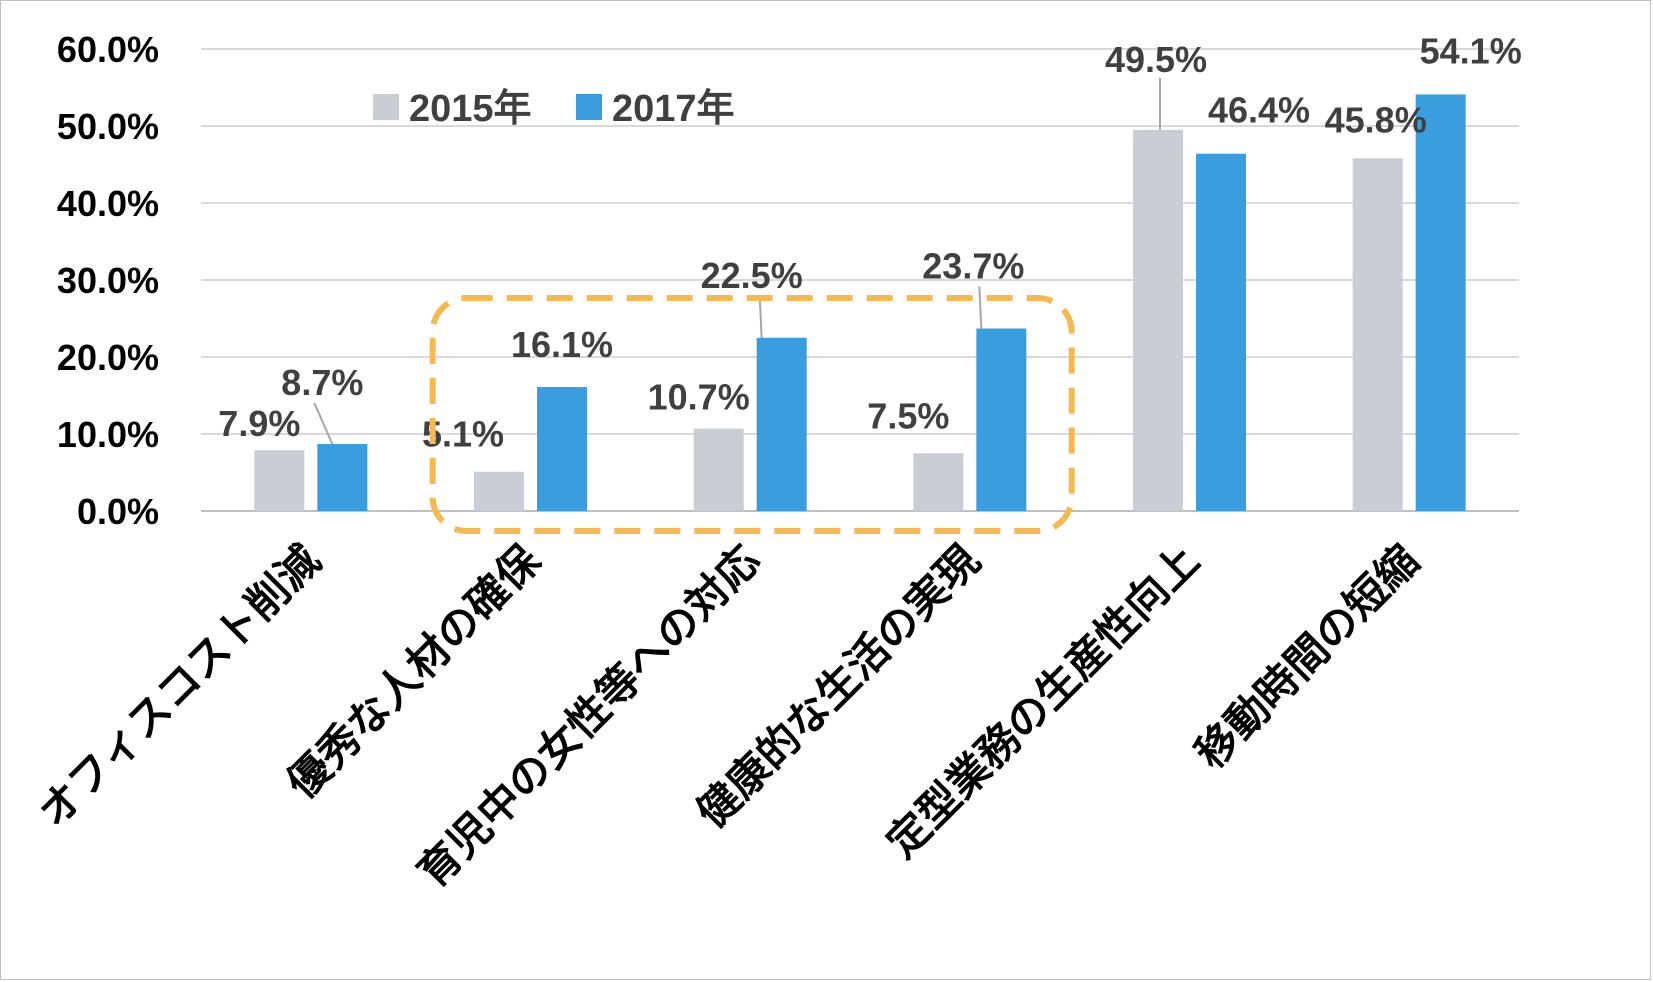 The height and width of the screenshot is (982, 1653). Describe the element at coordinates (259, 423) in the screenshot. I see `data-label: 7.9%` at that location.